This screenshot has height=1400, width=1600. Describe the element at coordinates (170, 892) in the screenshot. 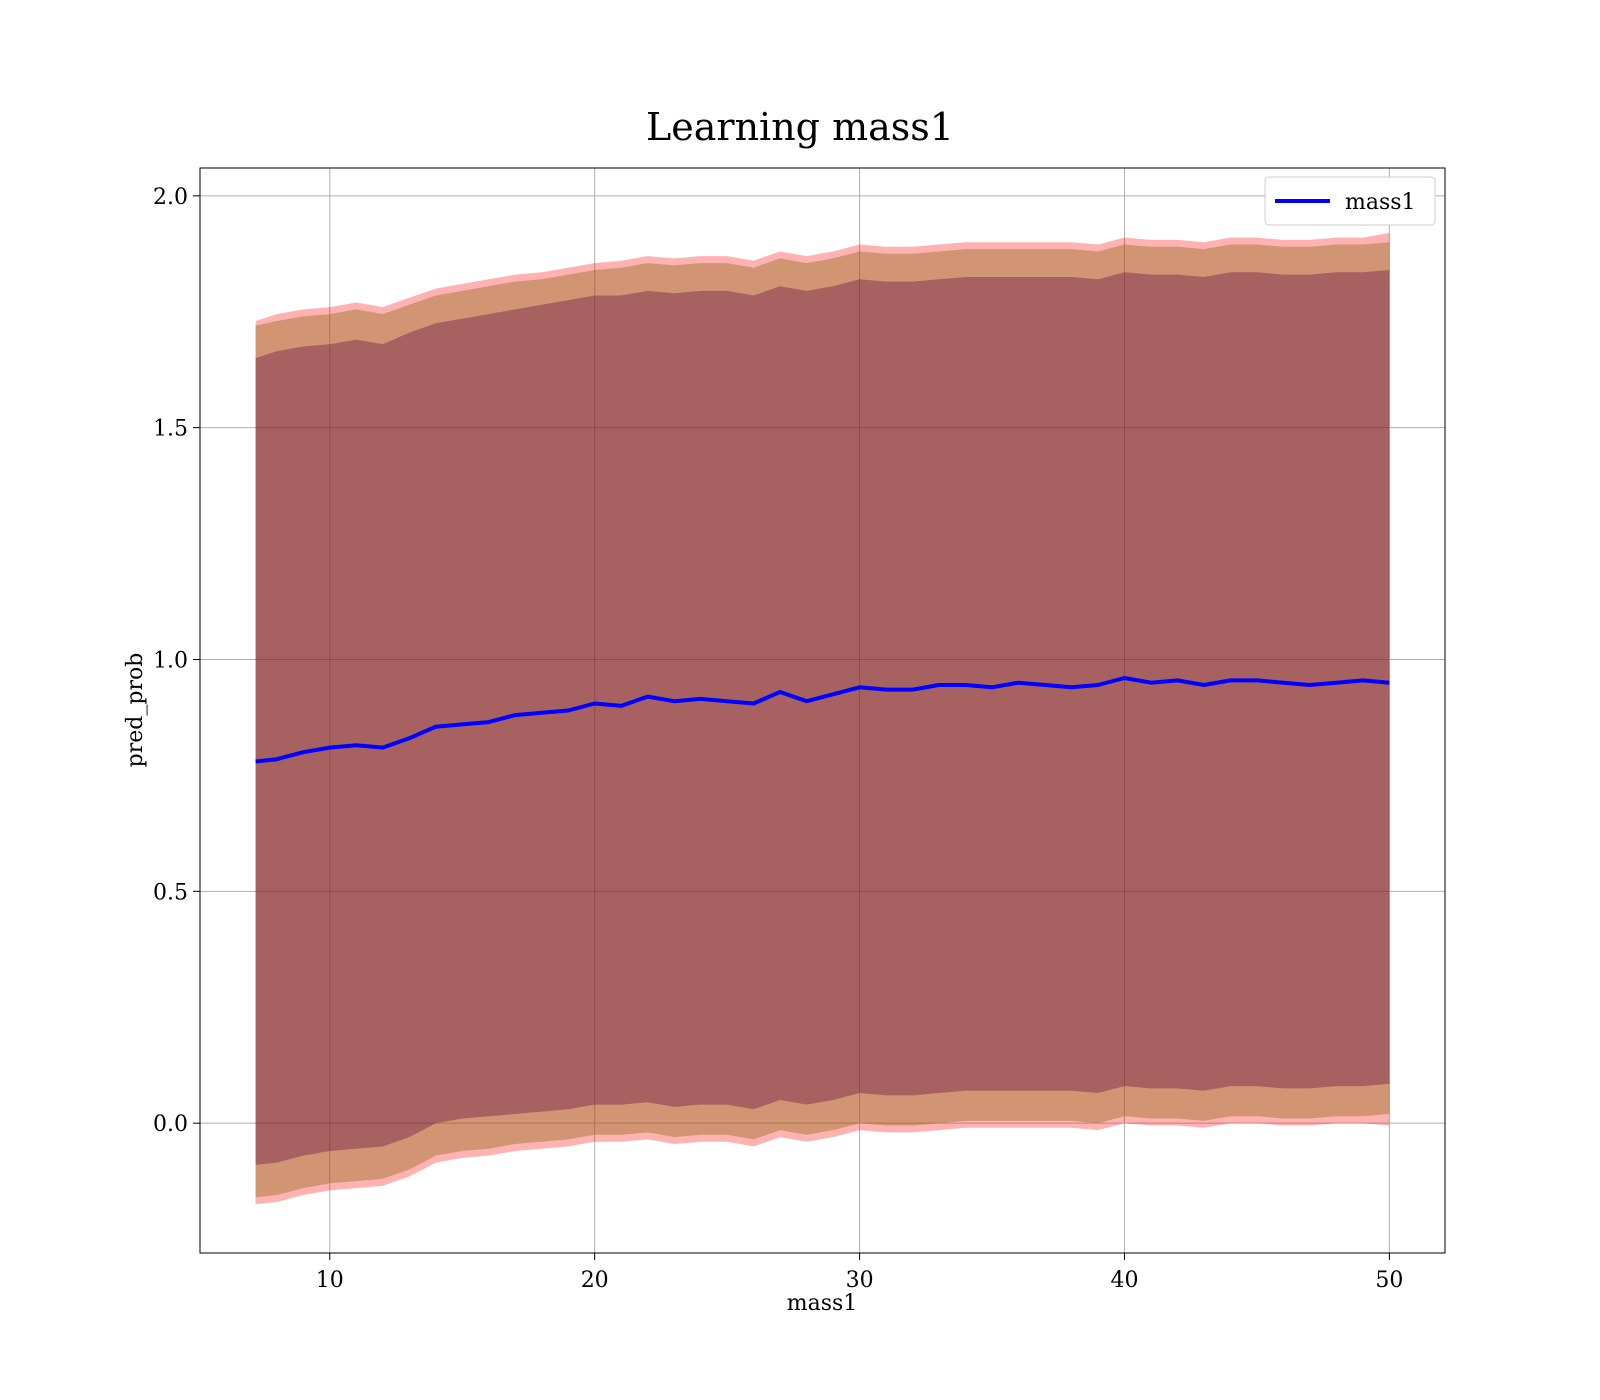

I see `y-tick-label: 0.5` at that location.